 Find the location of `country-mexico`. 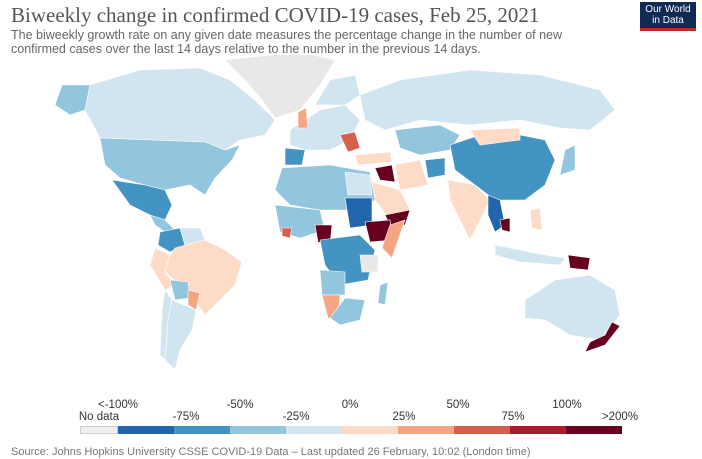

country-mexico is located at coordinates (142, 200).